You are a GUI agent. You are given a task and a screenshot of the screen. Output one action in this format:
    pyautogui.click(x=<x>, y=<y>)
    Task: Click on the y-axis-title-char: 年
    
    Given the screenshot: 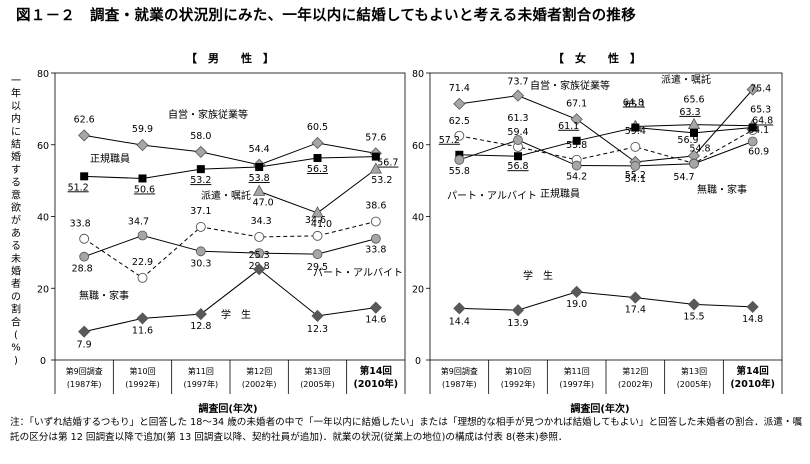 What is the action you would take?
    pyautogui.click(x=16, y=93)
    